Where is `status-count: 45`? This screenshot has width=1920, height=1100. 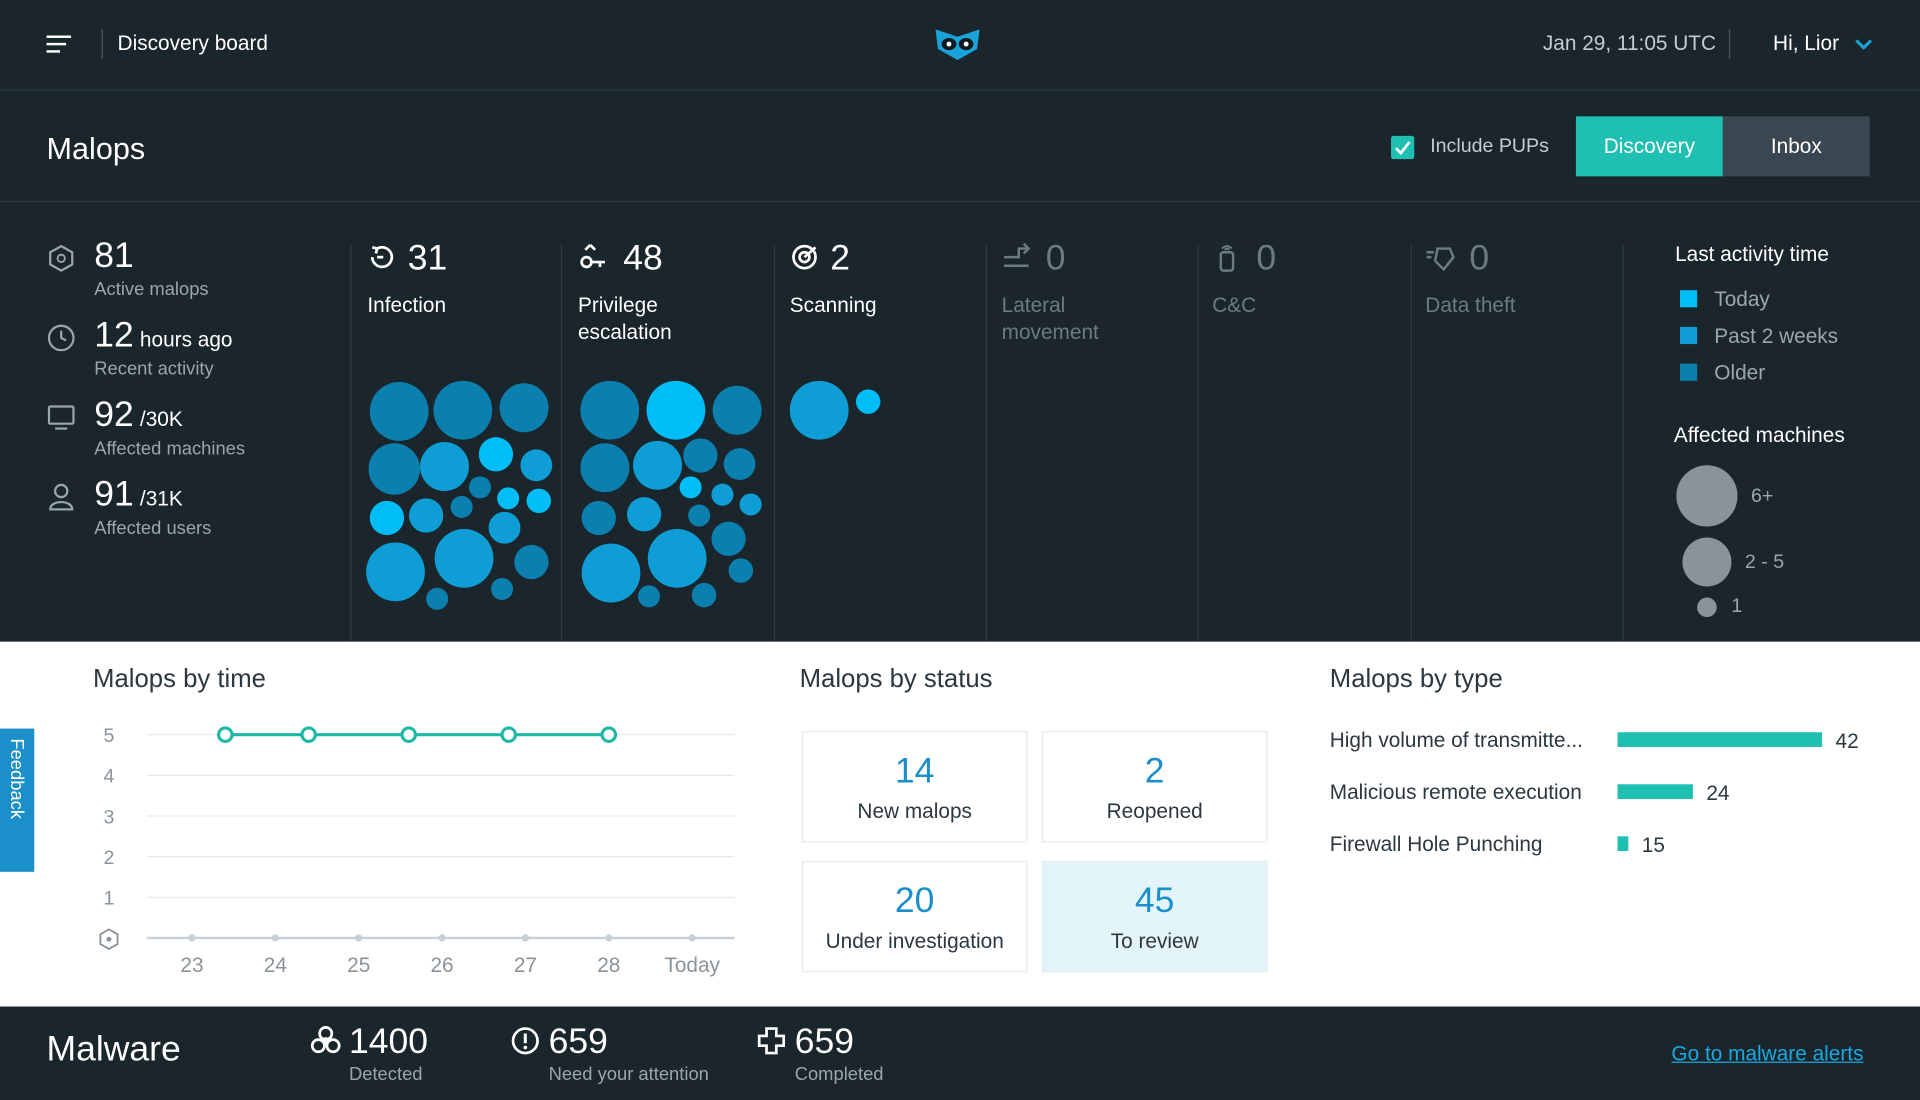 status-count: 45 is located at coordinates (1154, 901).